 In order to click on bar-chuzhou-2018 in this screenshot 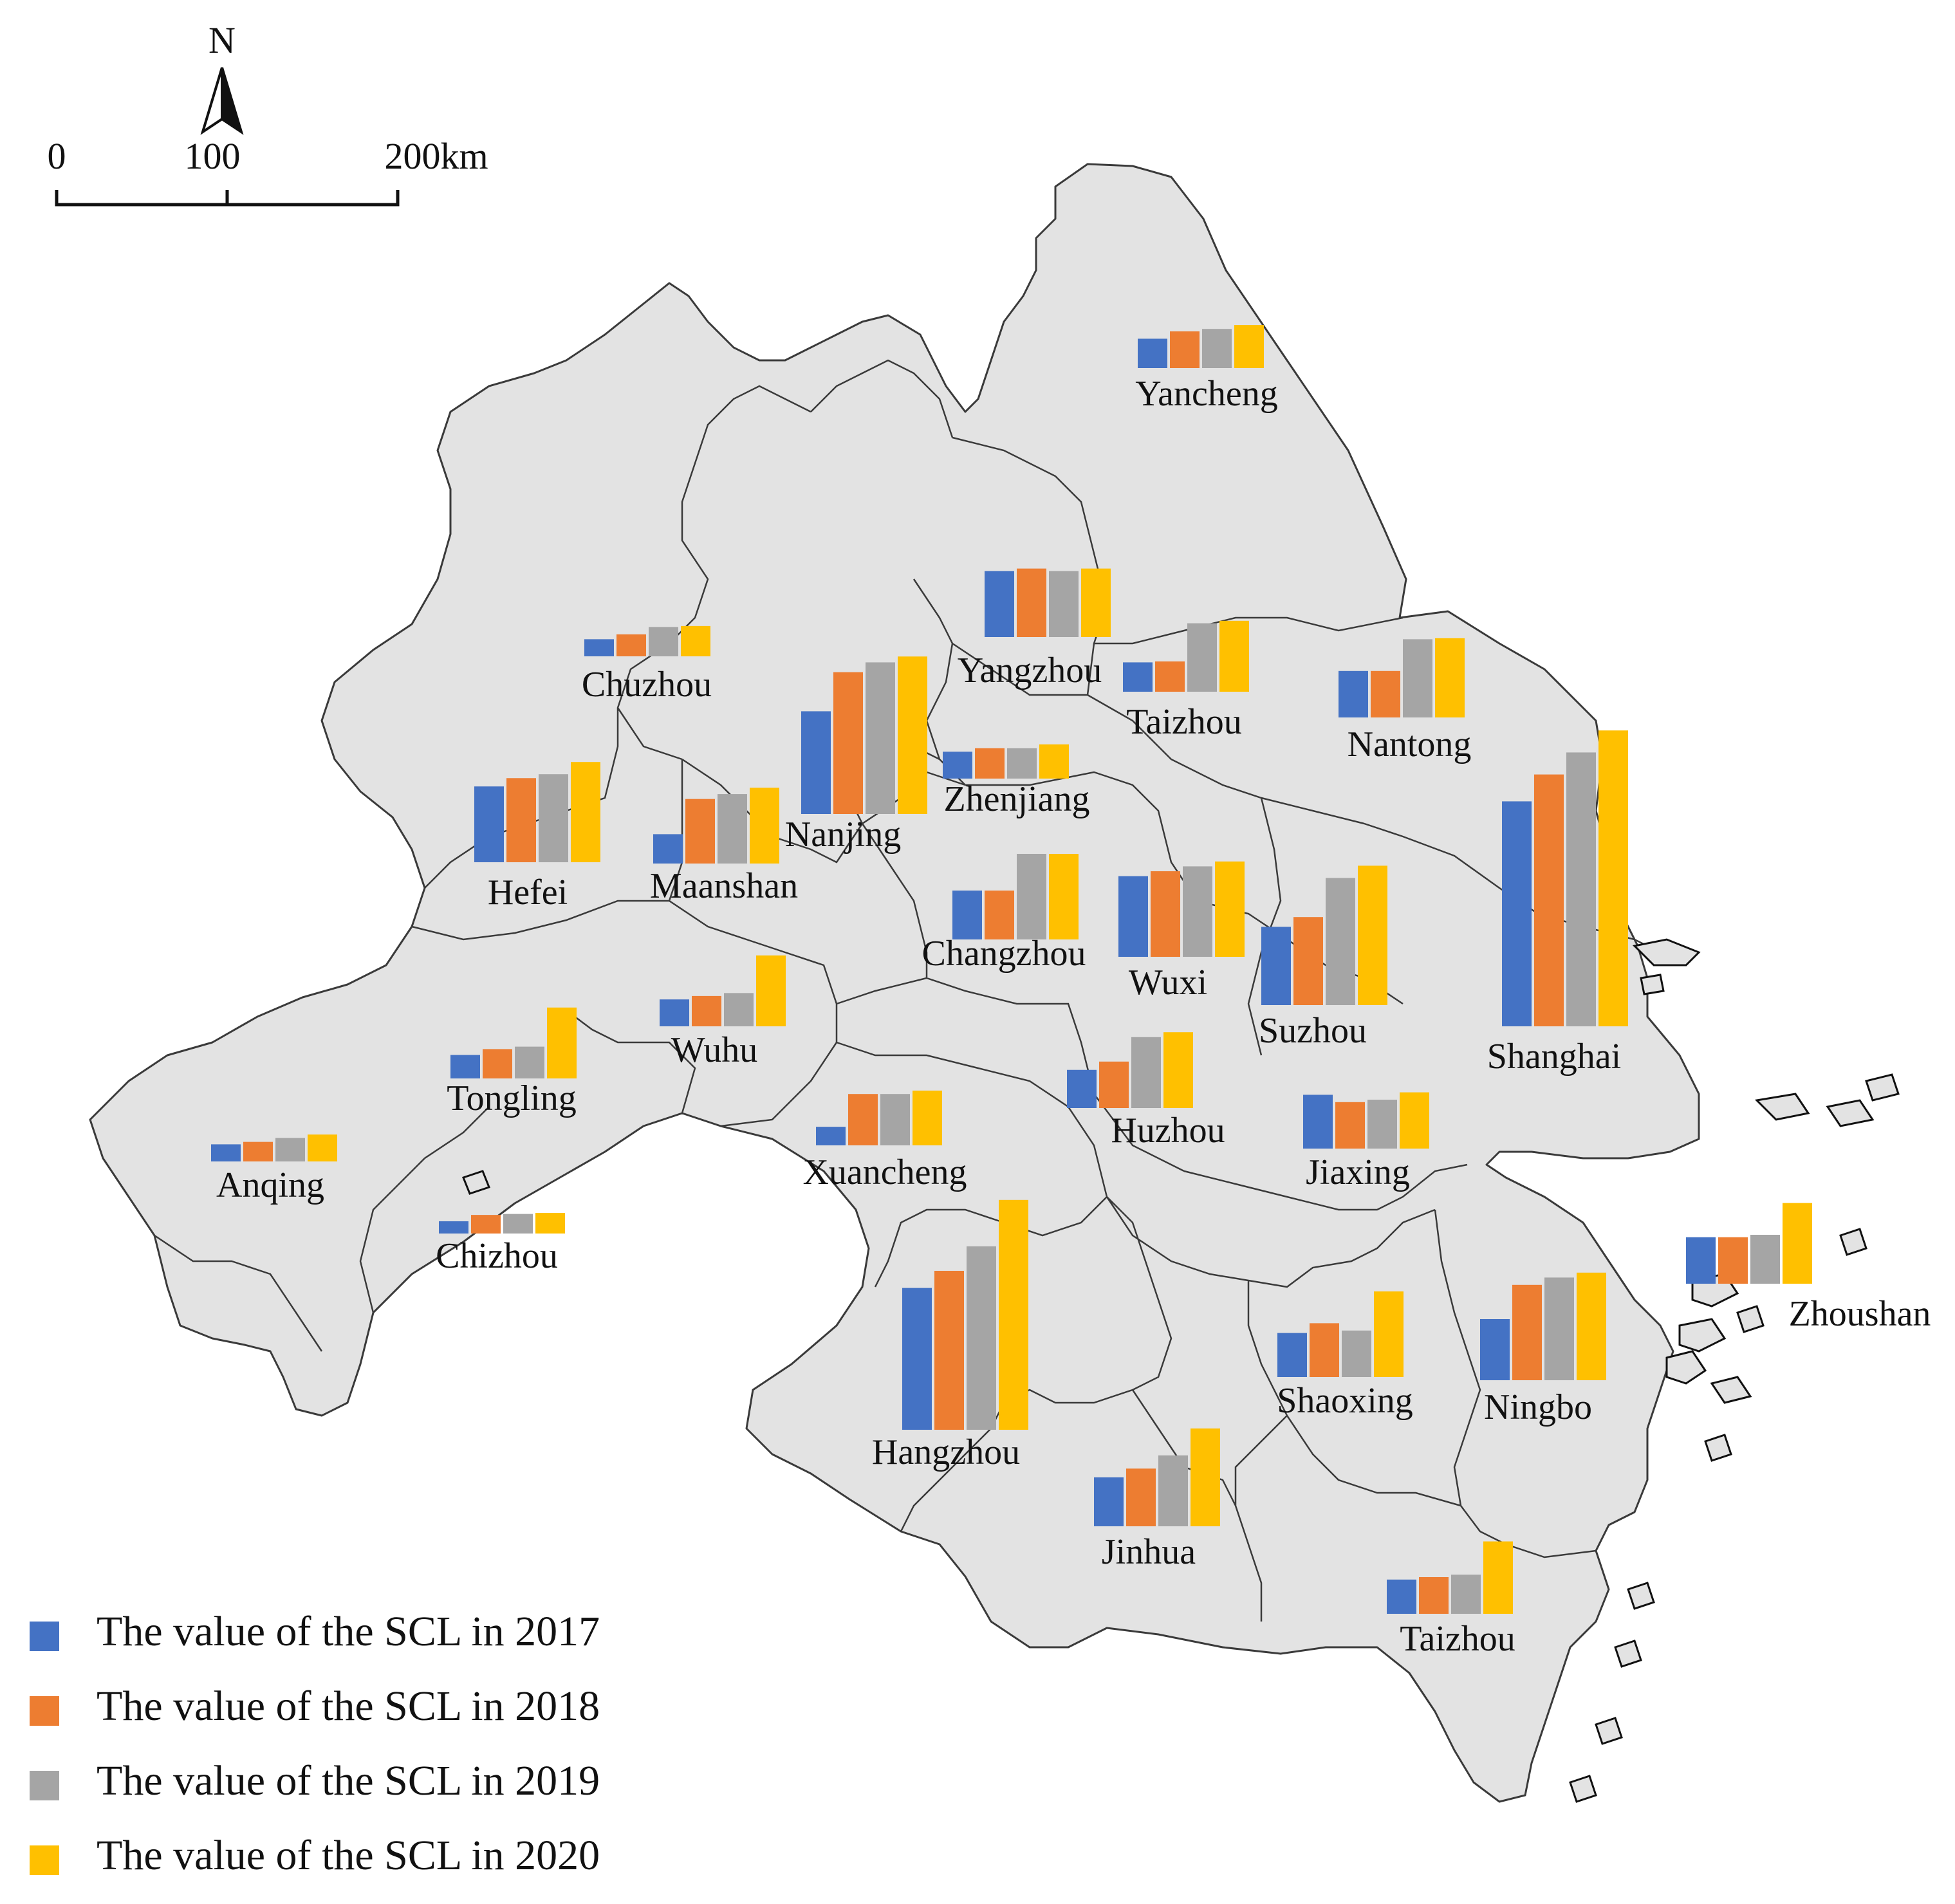, I will do `click(631, 645)`.